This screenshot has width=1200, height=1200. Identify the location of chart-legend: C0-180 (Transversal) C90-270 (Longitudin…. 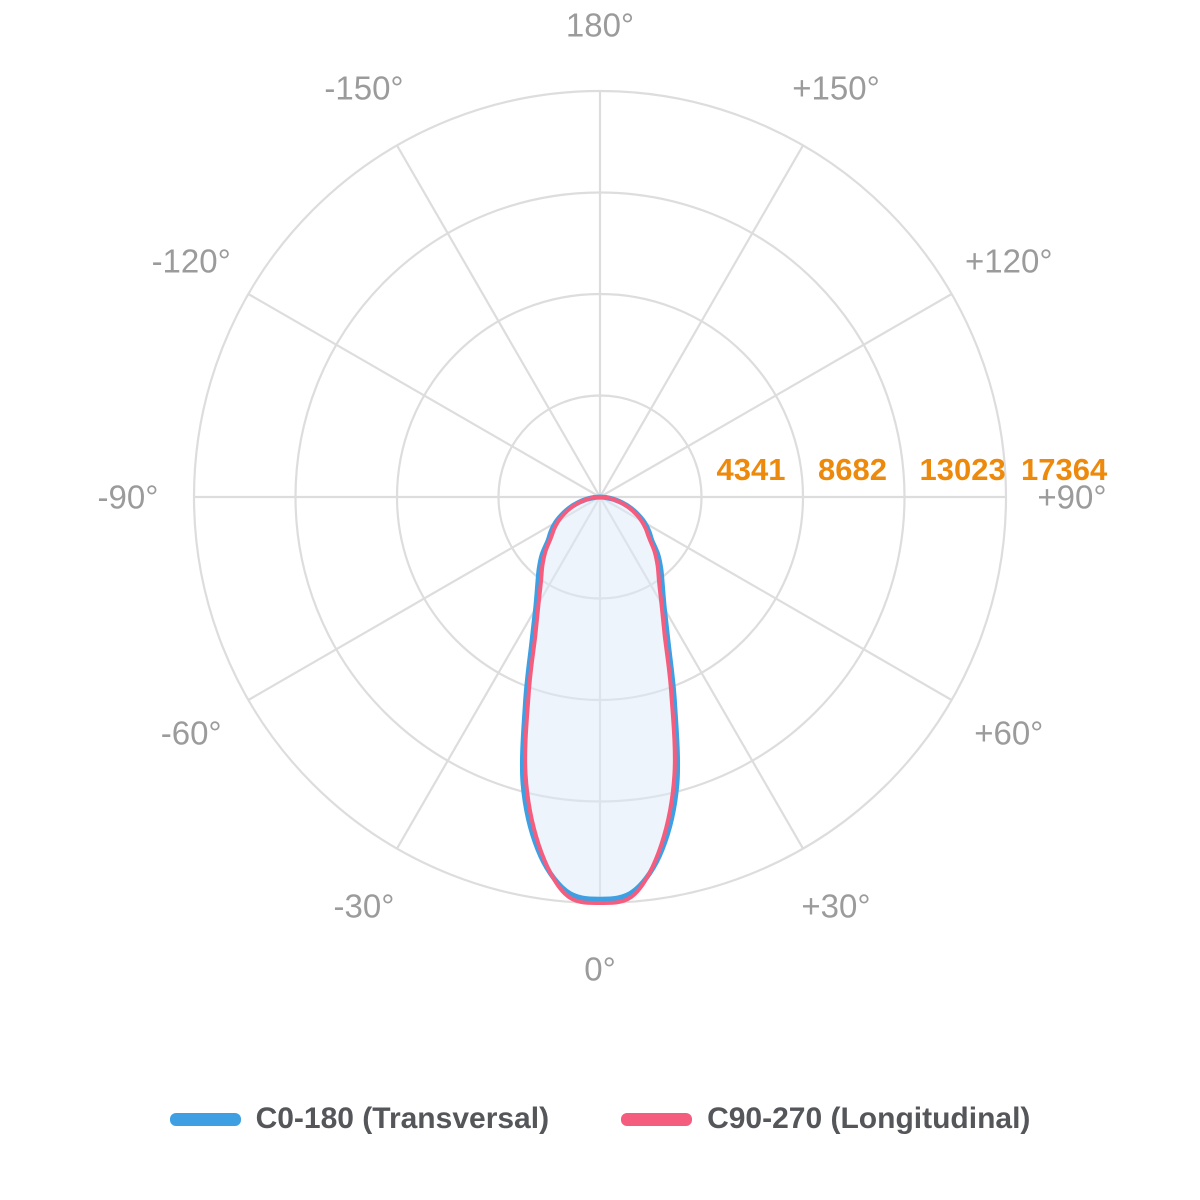
(600, 1119).